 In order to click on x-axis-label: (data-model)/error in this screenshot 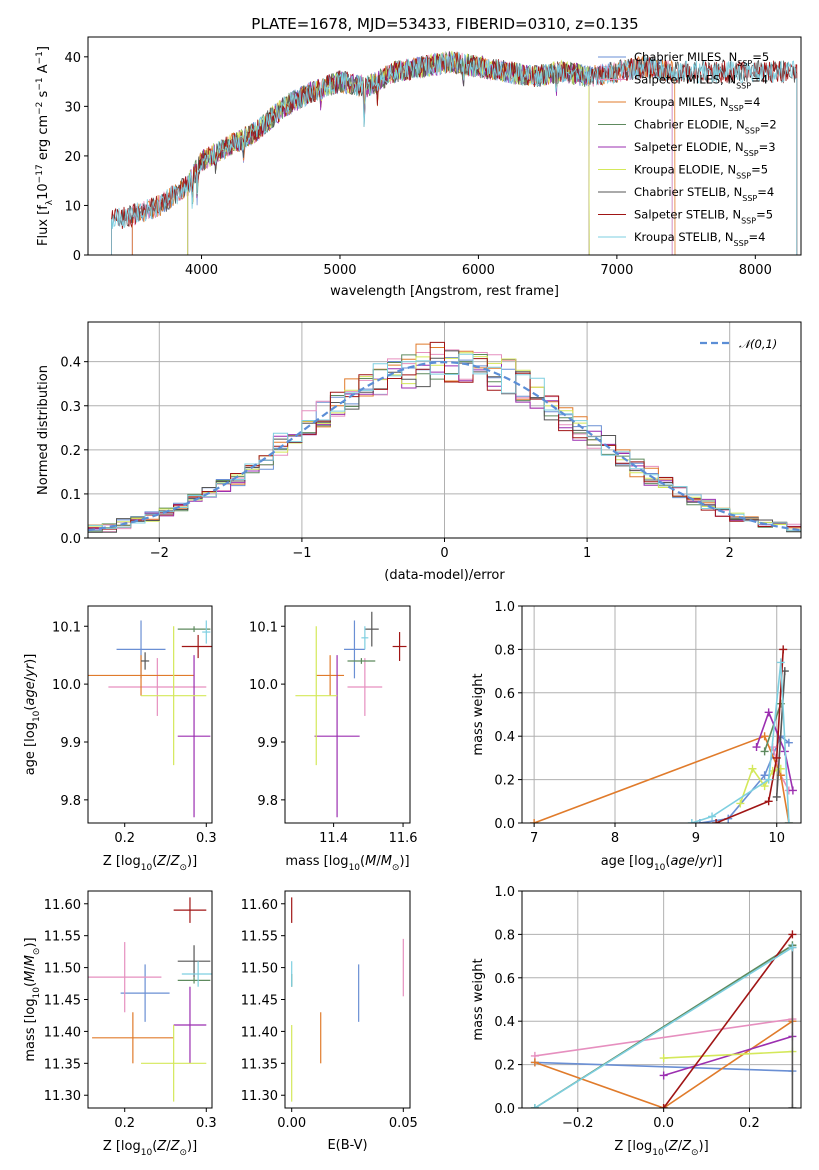, I will do `click(444, 575)`.